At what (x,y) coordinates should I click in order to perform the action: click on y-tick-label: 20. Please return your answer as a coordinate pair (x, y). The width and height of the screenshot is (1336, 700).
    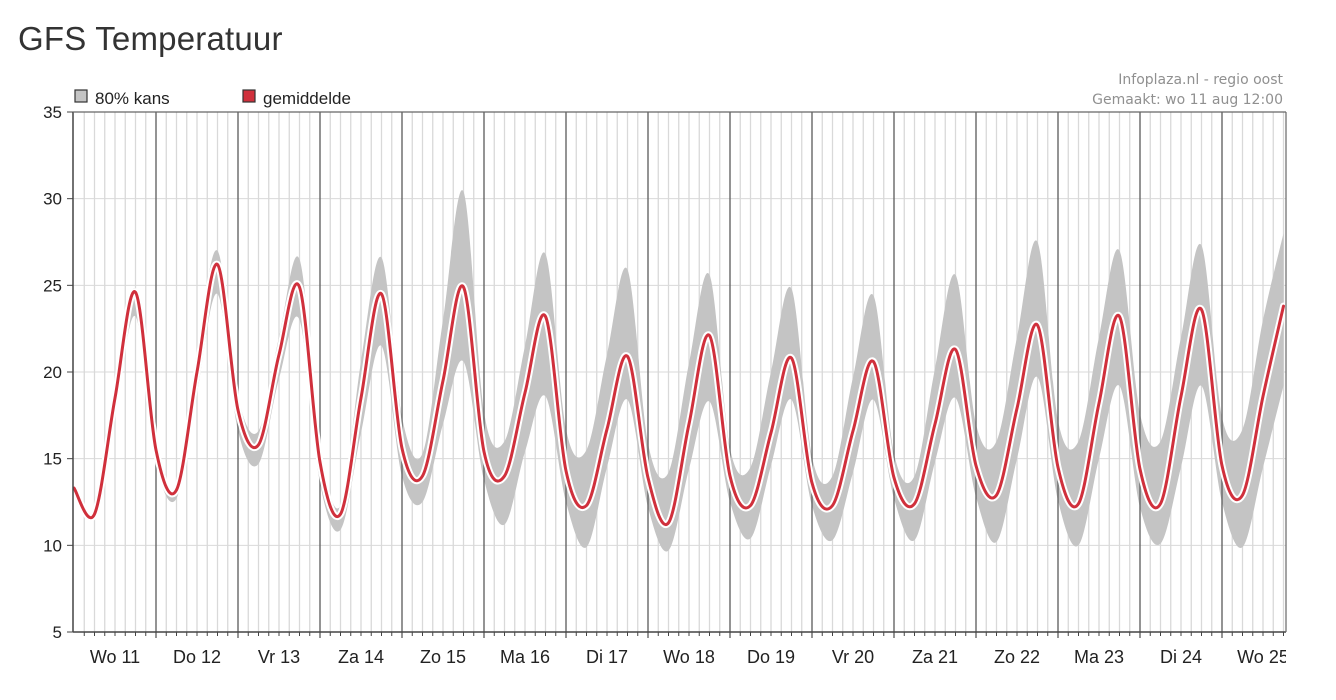
    Looking at the image, I should click on (52, 372).